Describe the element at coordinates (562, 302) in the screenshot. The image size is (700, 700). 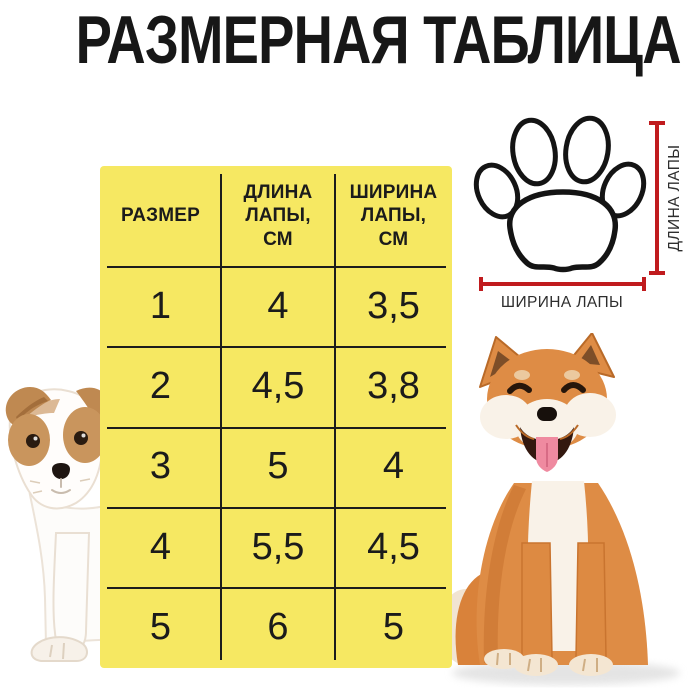
I see `paw-width-label: ШИРИНА ЛАПЫ` at that location.